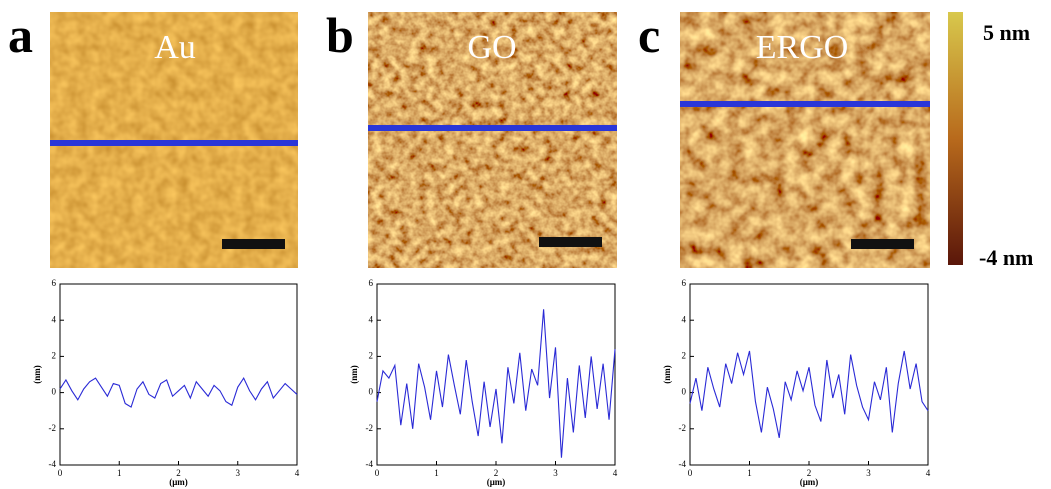 Image resolution: width=1051 pixels, height=489 pixels. What do you see at coordinates (491, 47) in the screenshot?
I see `image-label: GO` at bounding box center [491, 47].